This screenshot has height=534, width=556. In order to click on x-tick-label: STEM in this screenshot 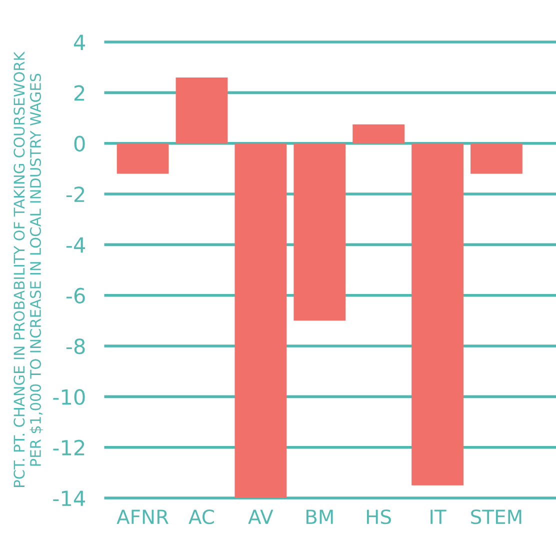, I will do `click(496, 516)`.